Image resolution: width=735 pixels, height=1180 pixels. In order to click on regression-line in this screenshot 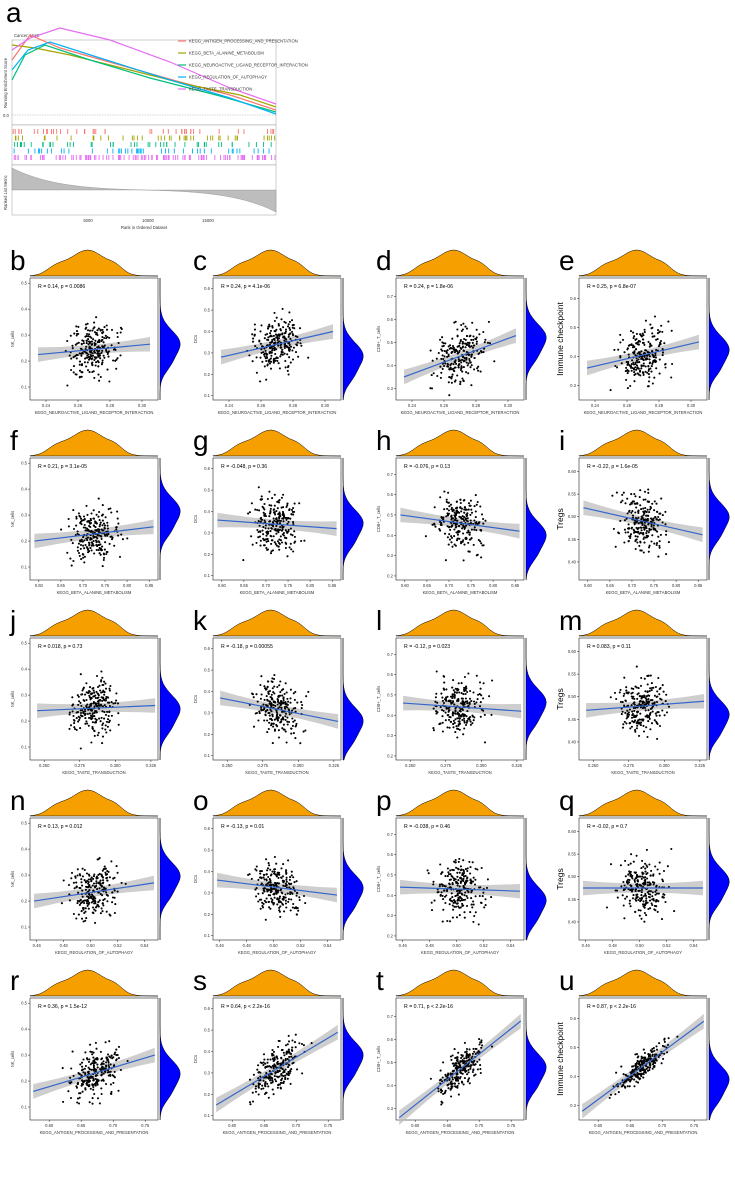, I will do `click(96, 708)`.